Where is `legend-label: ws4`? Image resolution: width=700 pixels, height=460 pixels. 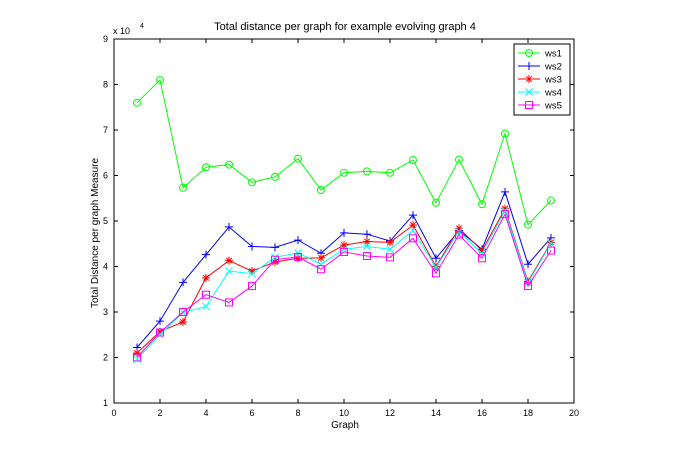 legend-label: ws4 is located at coordinates (553, 93).